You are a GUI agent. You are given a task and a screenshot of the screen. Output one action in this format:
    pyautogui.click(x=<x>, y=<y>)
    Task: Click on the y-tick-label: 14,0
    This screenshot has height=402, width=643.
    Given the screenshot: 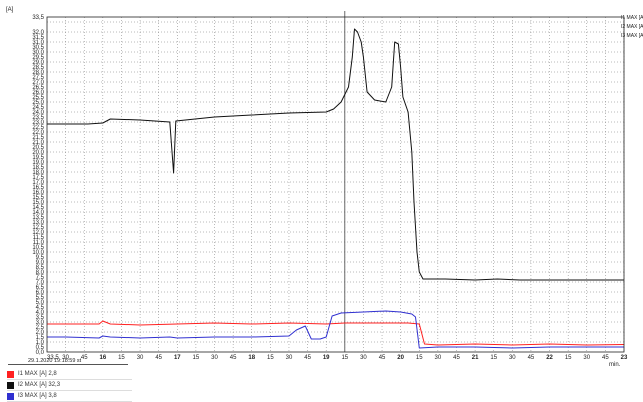 What is the action you would take?
    pyautogui.click(x=38, y=213)
    